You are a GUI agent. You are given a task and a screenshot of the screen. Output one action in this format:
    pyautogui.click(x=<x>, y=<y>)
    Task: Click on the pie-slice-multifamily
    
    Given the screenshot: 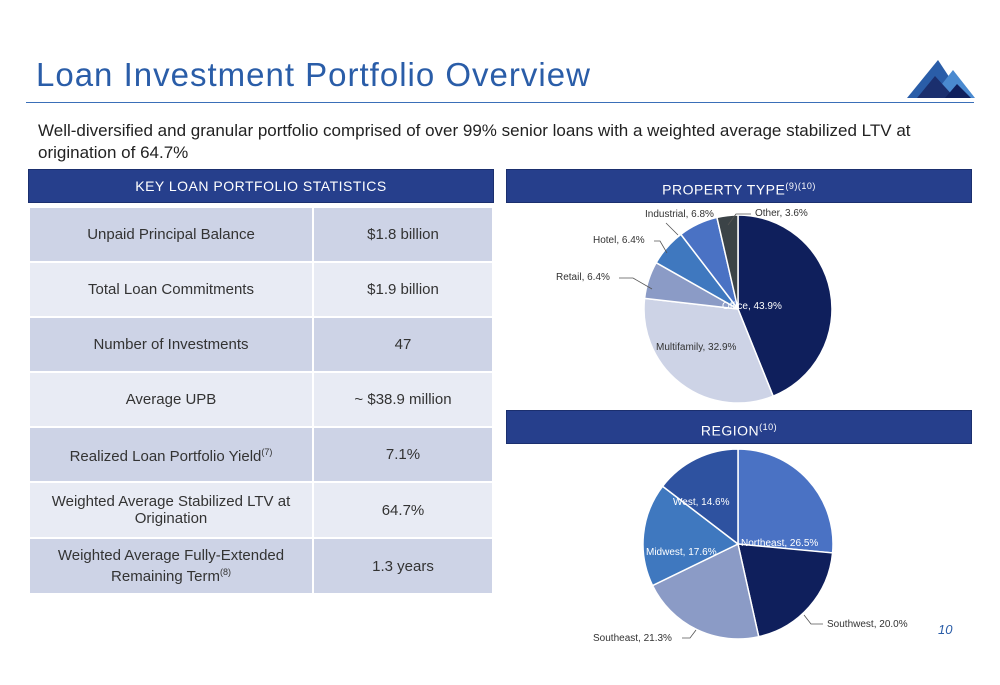 What is the action you would take?
    pyautogui.click(x=709, y=350)
    